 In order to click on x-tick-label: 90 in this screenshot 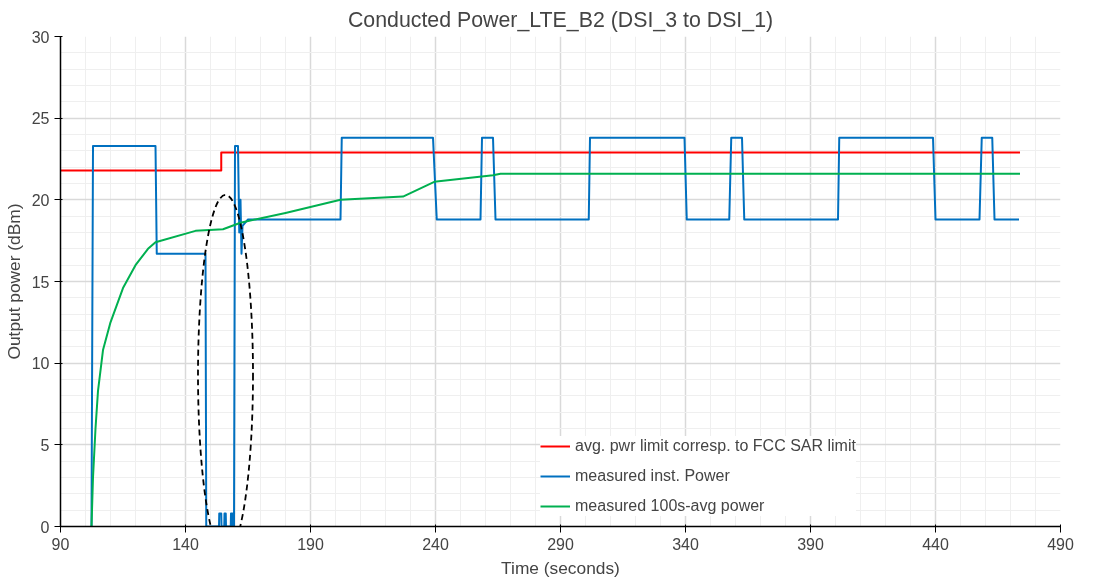, I will do `click(60, 544)`.